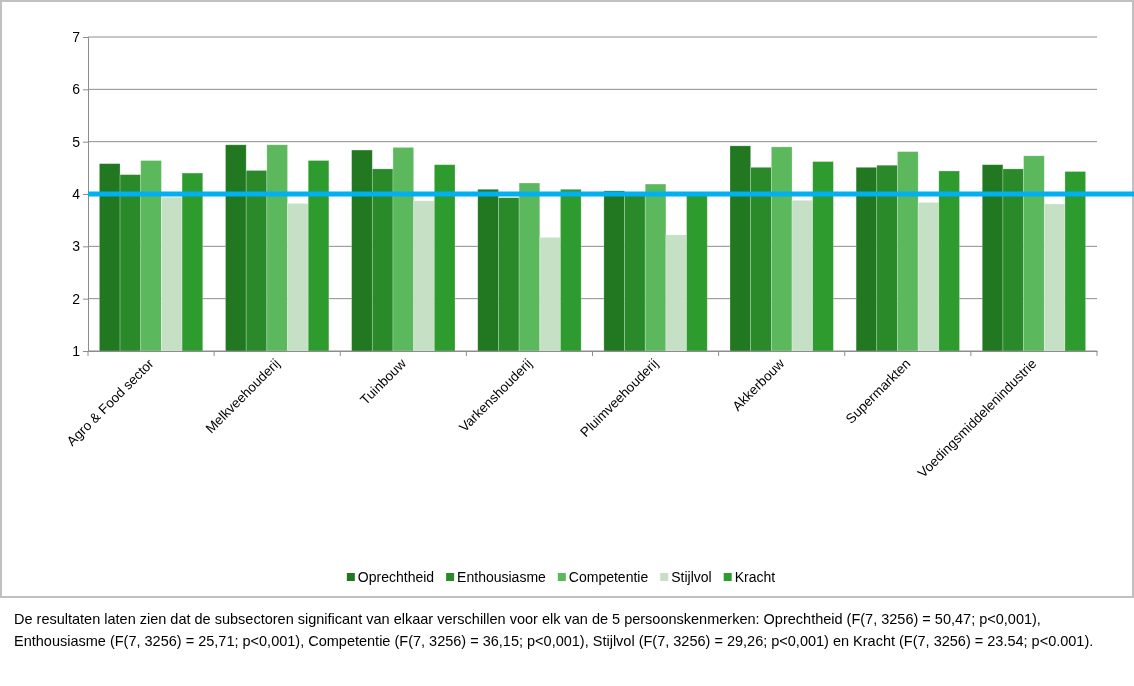  What do you see at coordinates (76, 89) in the screenshot?
I see `y-tick-label: 6` at bounding box center [76, 89].